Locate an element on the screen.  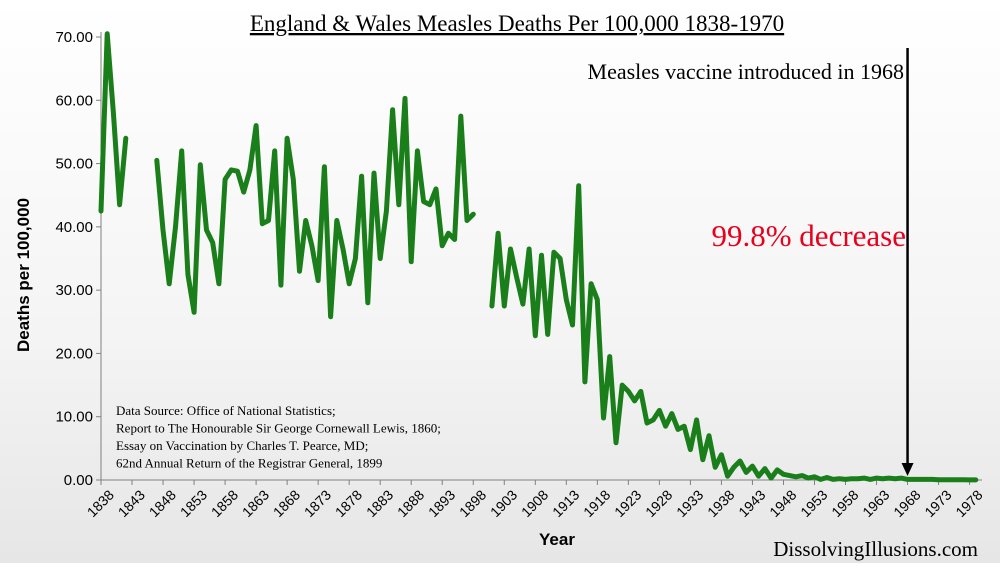
x-tick-label: 1883 is located at coordinates (379, 503).